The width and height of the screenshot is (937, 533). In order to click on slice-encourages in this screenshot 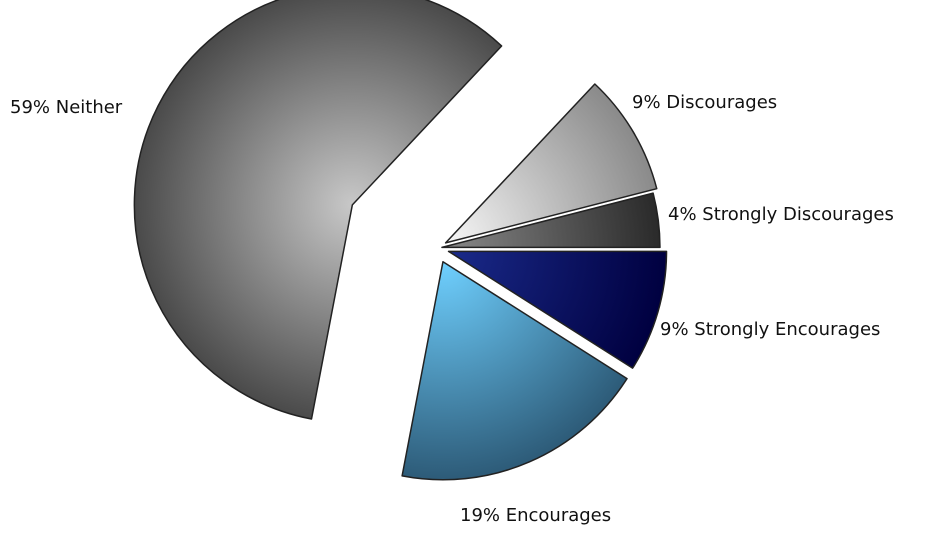, I will do `click(514, 371)`.